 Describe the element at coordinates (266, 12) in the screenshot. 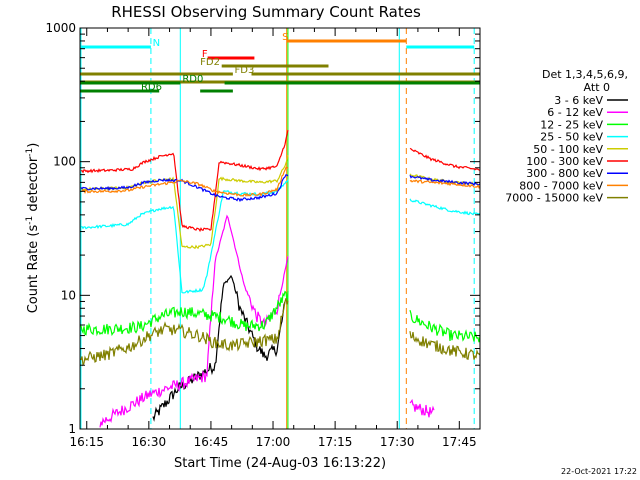

I see `chart-title: RHESSI Observing Summary Count Rates` at that location.